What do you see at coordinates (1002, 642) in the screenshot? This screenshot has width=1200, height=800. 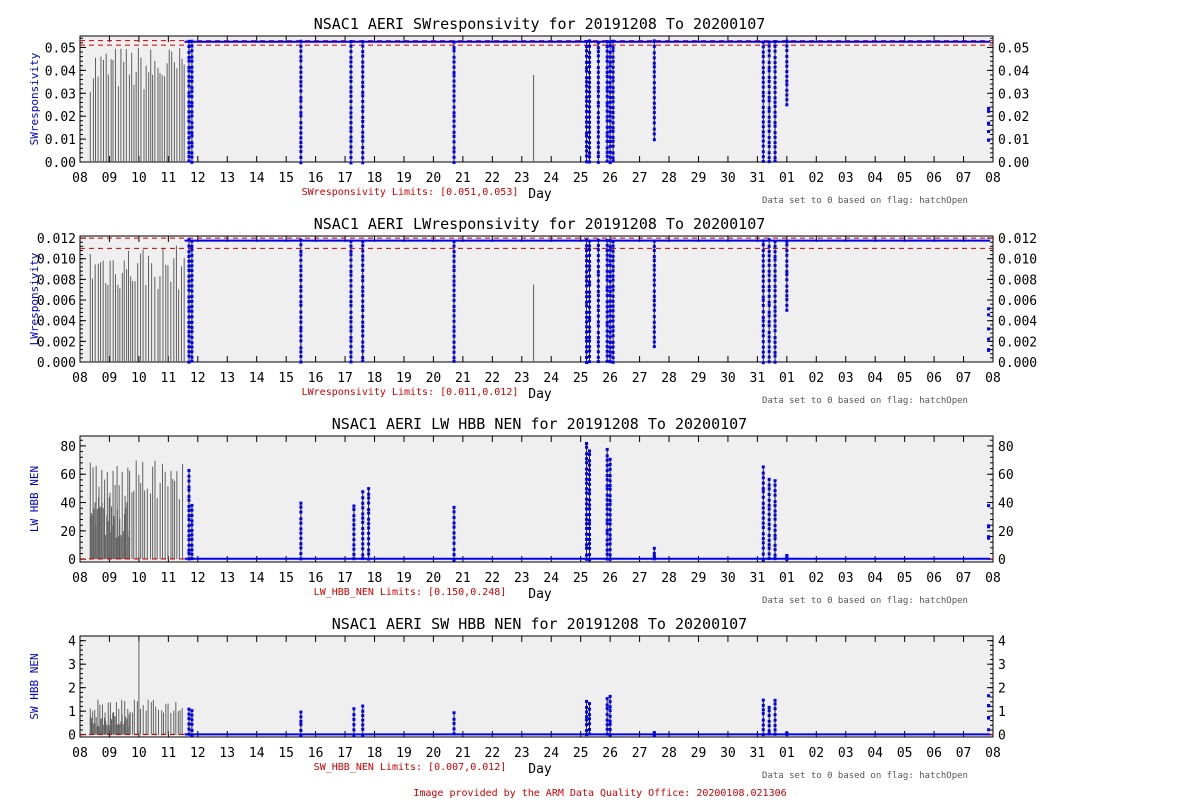 I see `y-tick-label-right: 4` at bounding box center [1002, 642].